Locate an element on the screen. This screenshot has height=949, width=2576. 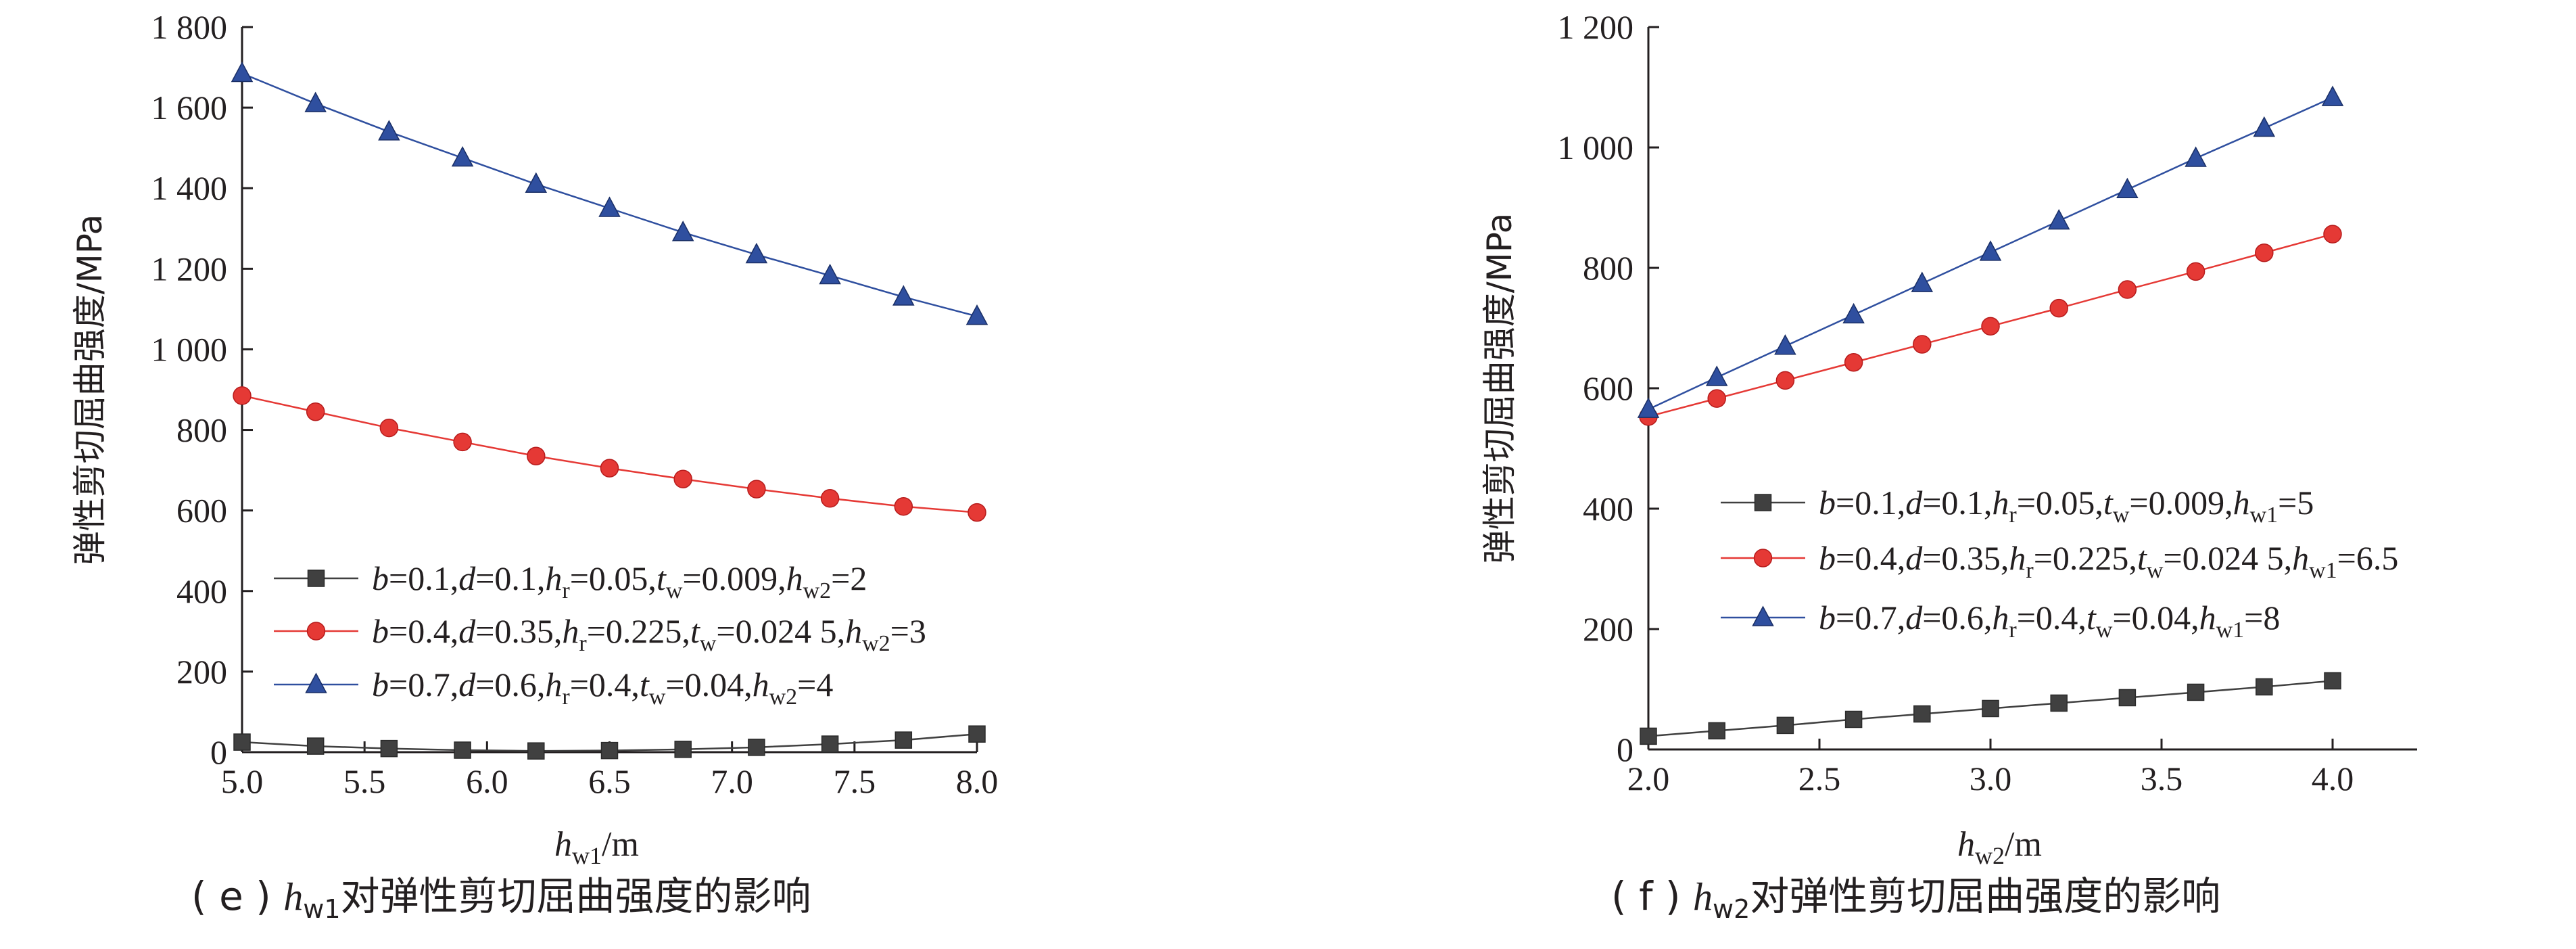
x-tick-label: 7.0 is located at coordinates (732, 781).